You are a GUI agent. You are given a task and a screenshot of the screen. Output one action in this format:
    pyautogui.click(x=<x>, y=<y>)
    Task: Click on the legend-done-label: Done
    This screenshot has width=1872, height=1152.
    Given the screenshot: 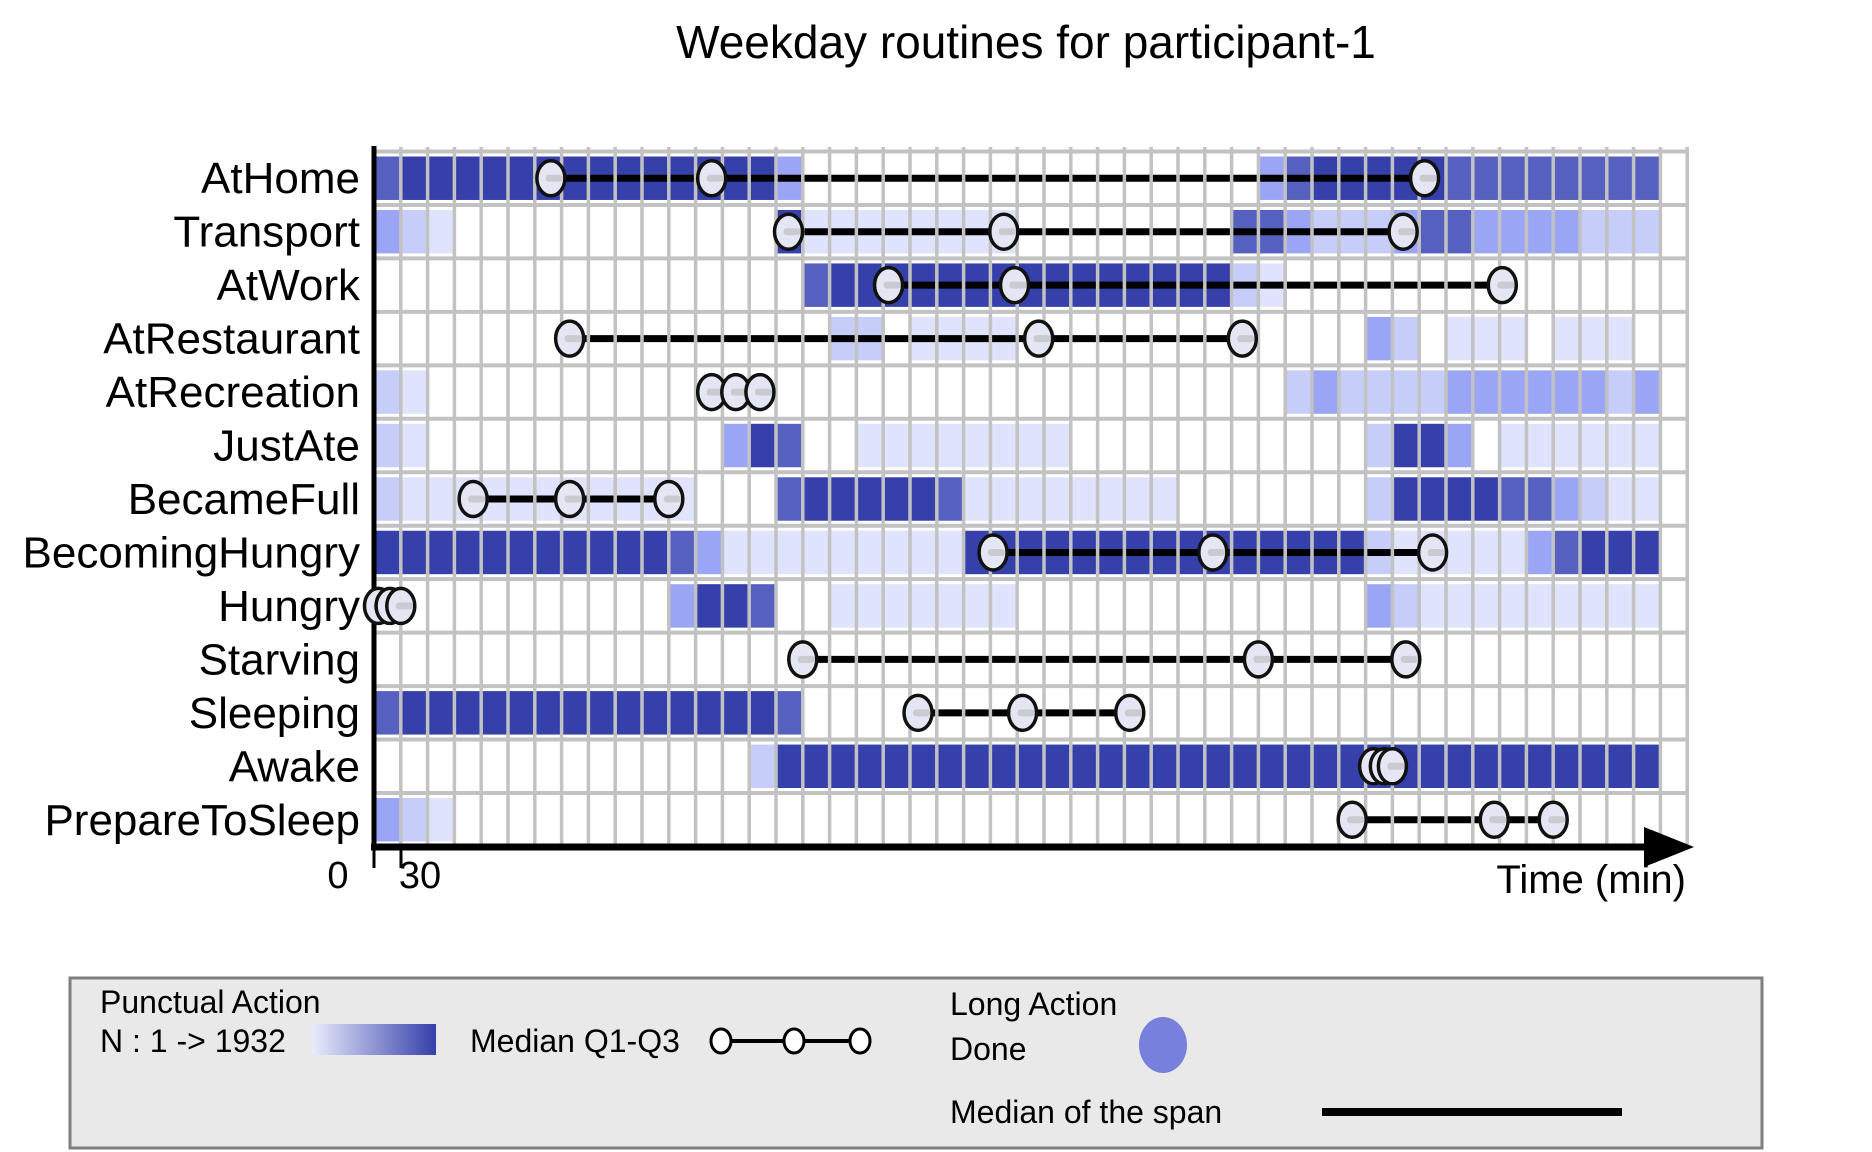 What is the action you would take?
    pyautogui.click(x=988, y=1049)
    